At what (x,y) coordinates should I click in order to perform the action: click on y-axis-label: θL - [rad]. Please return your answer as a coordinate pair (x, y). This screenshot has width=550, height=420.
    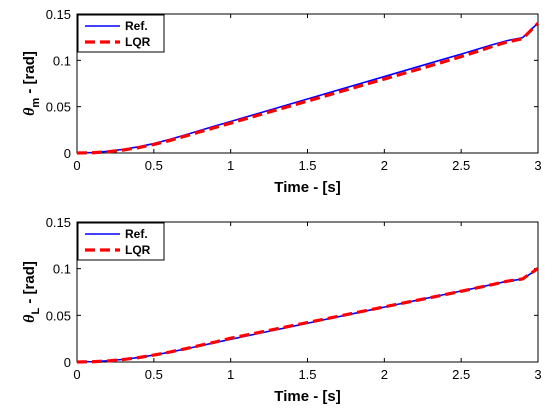
    Looking at the image, I should click on (31, 292).